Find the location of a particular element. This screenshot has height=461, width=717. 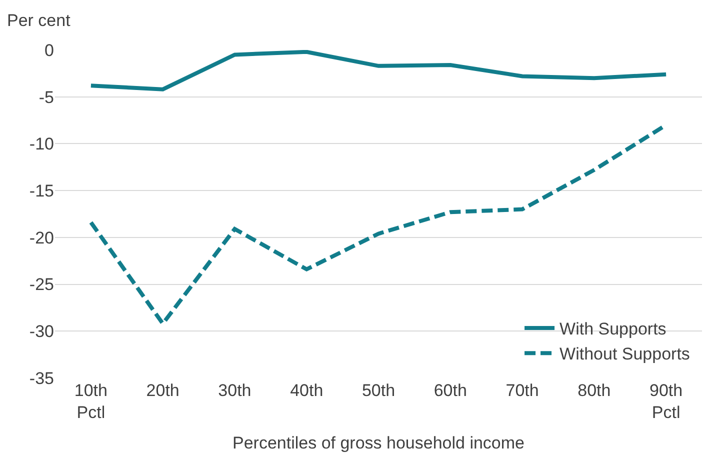

x-tick-label: 40th is located at coordinates (307, 390).